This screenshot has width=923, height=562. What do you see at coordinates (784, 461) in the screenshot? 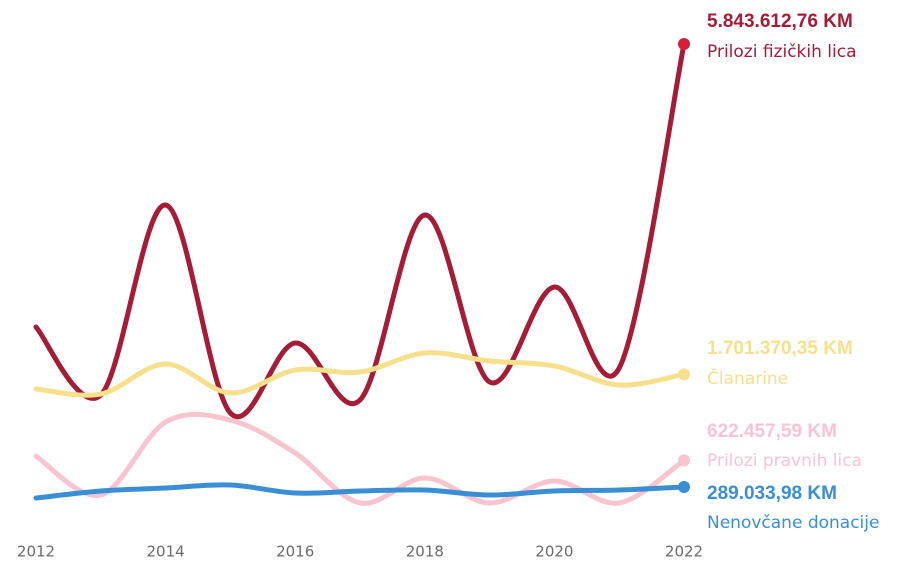
I see `legend-label: Prilozi pravnih lica` at bounding box center [784, 461].